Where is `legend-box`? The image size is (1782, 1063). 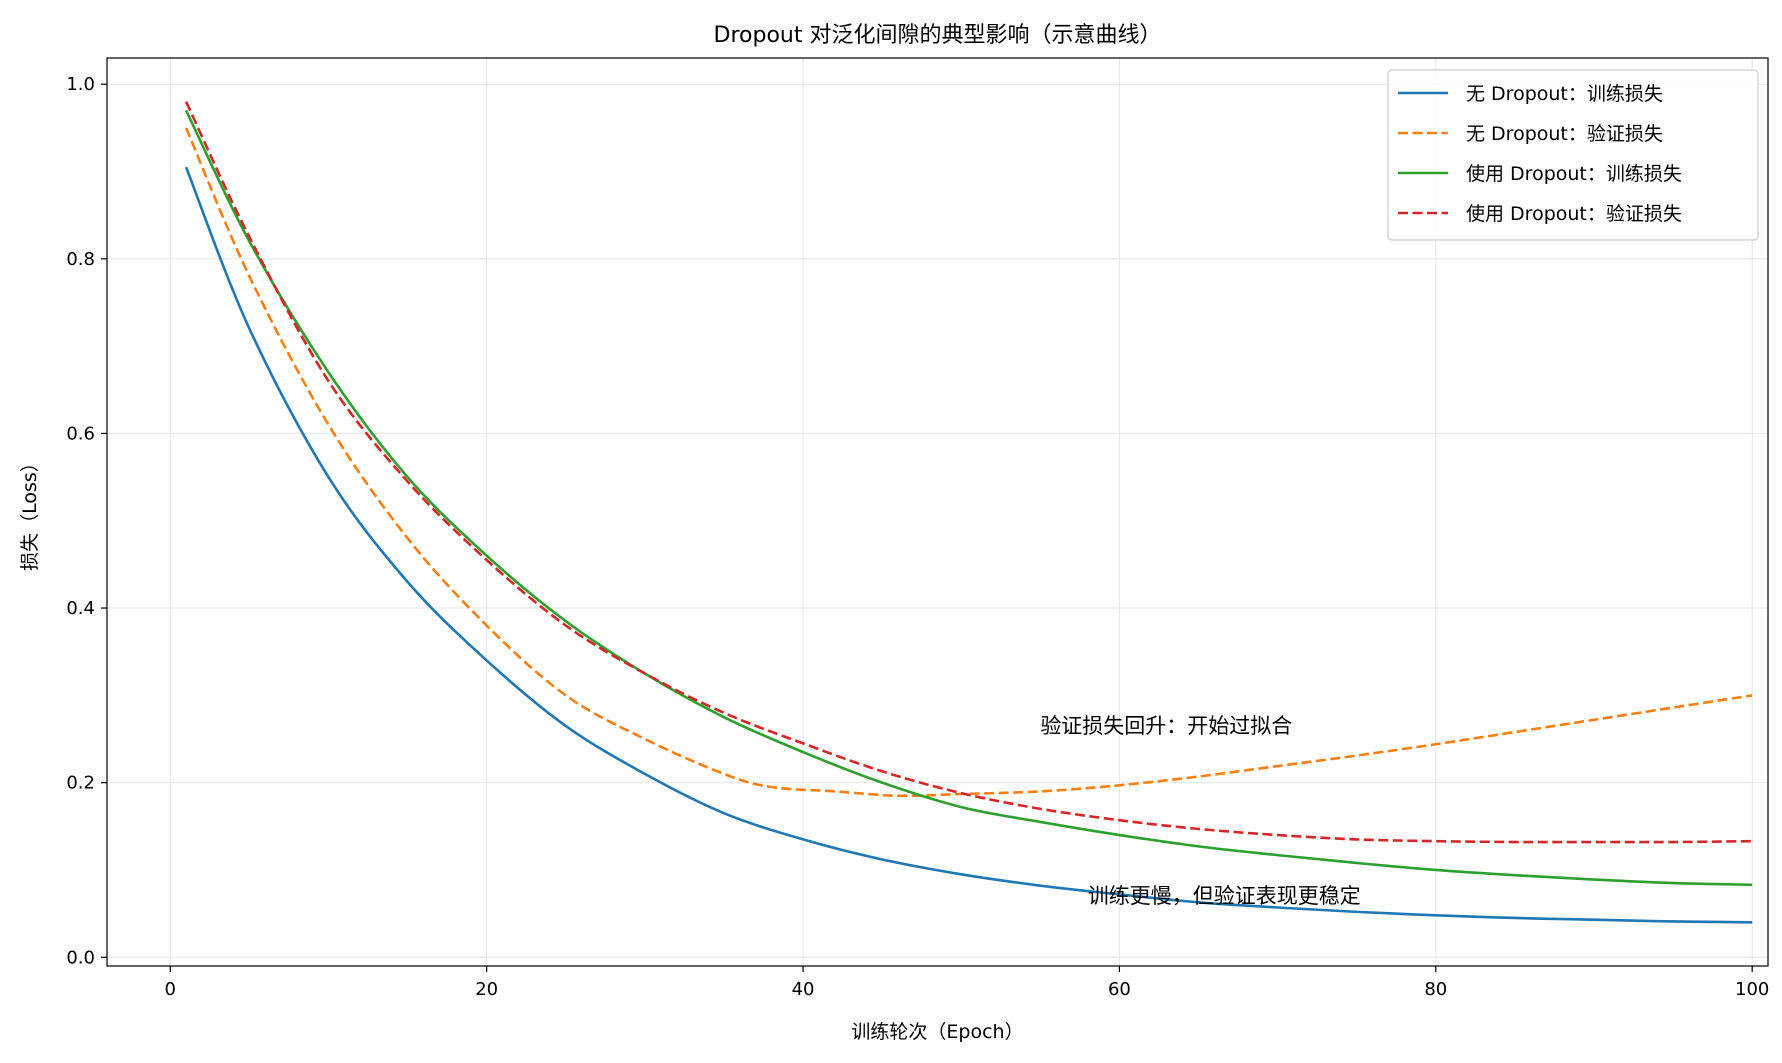
legend-box is located at coordinates (1573, 155).